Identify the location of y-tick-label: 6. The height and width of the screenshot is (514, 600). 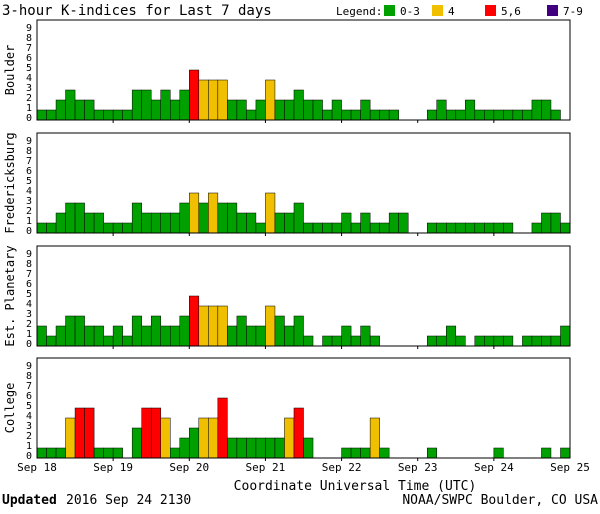
(29, 58).